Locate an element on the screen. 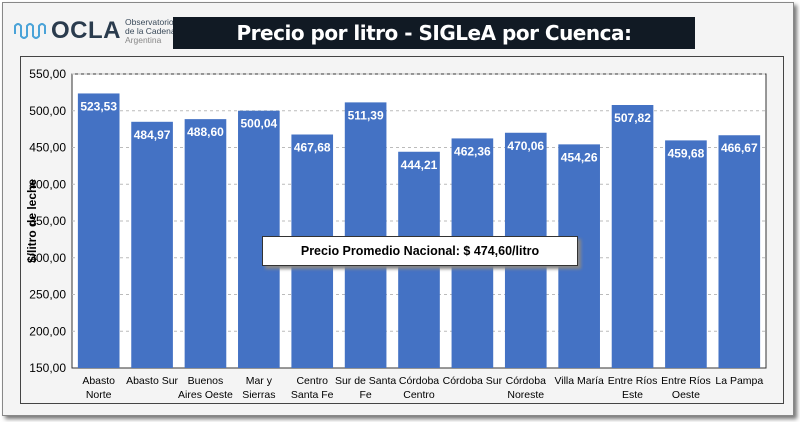 The height and width of the screenshot is (422, 800). data-label: 462,36 is located at coordinates (472, 151).